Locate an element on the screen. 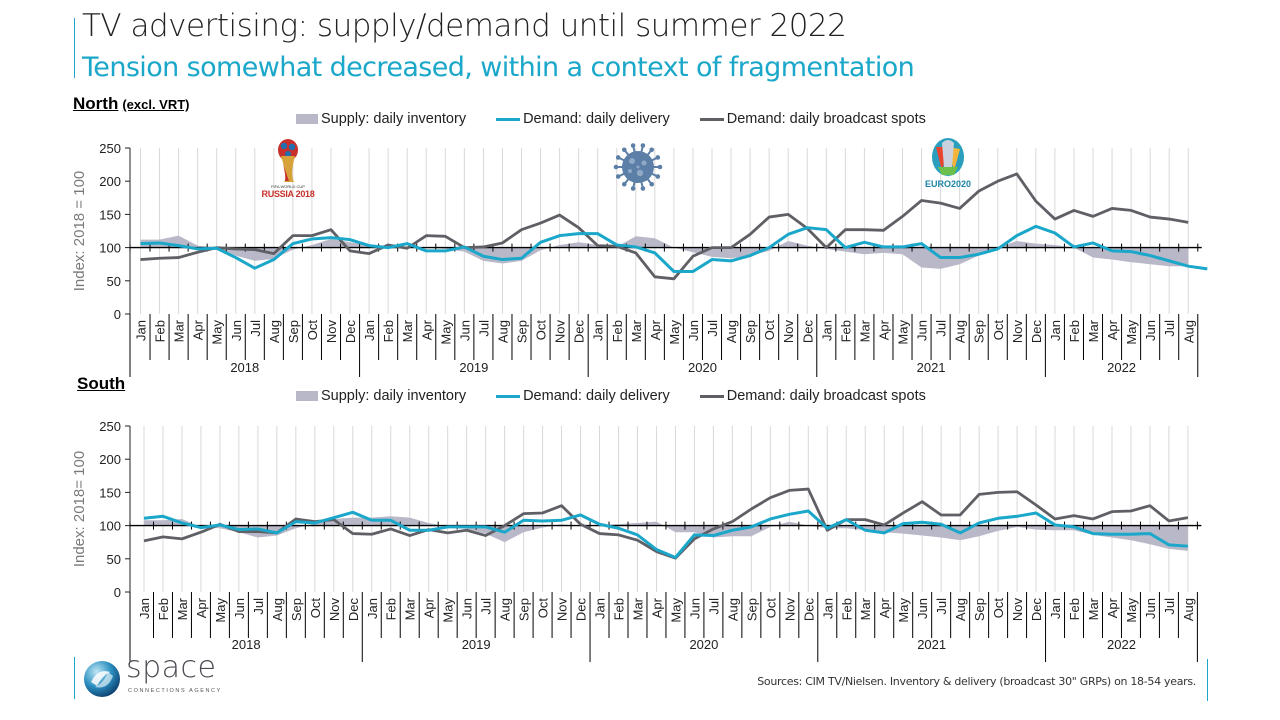 Image resolution: width=1280 pixels, height=720 pixels. virus-icon is located at coordinates (638, 167).